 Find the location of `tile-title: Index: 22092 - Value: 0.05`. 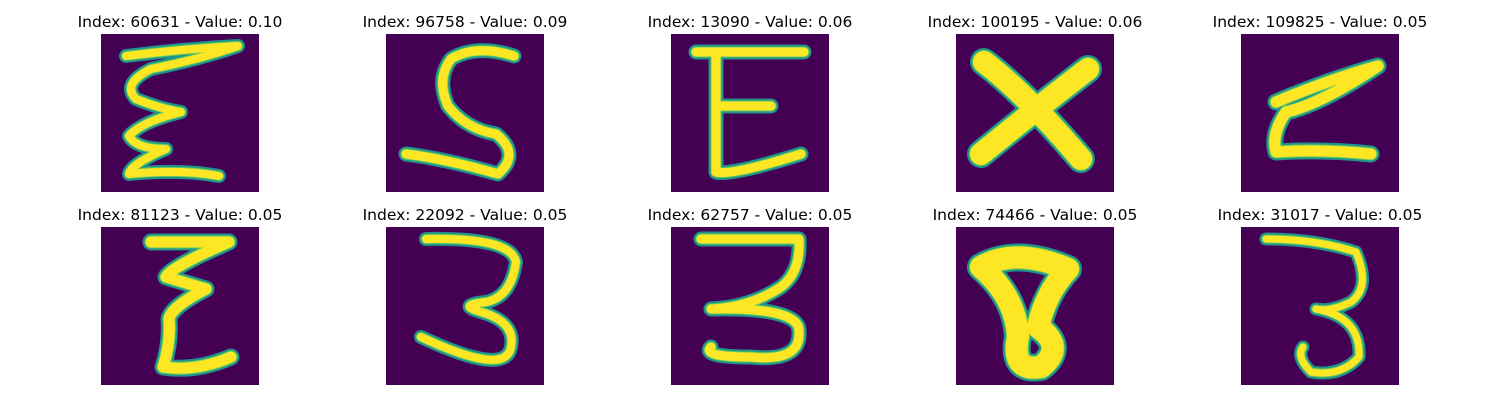

tile-title: Index: 22092 - Value: 0.05 is located at coordinates (465, 215).